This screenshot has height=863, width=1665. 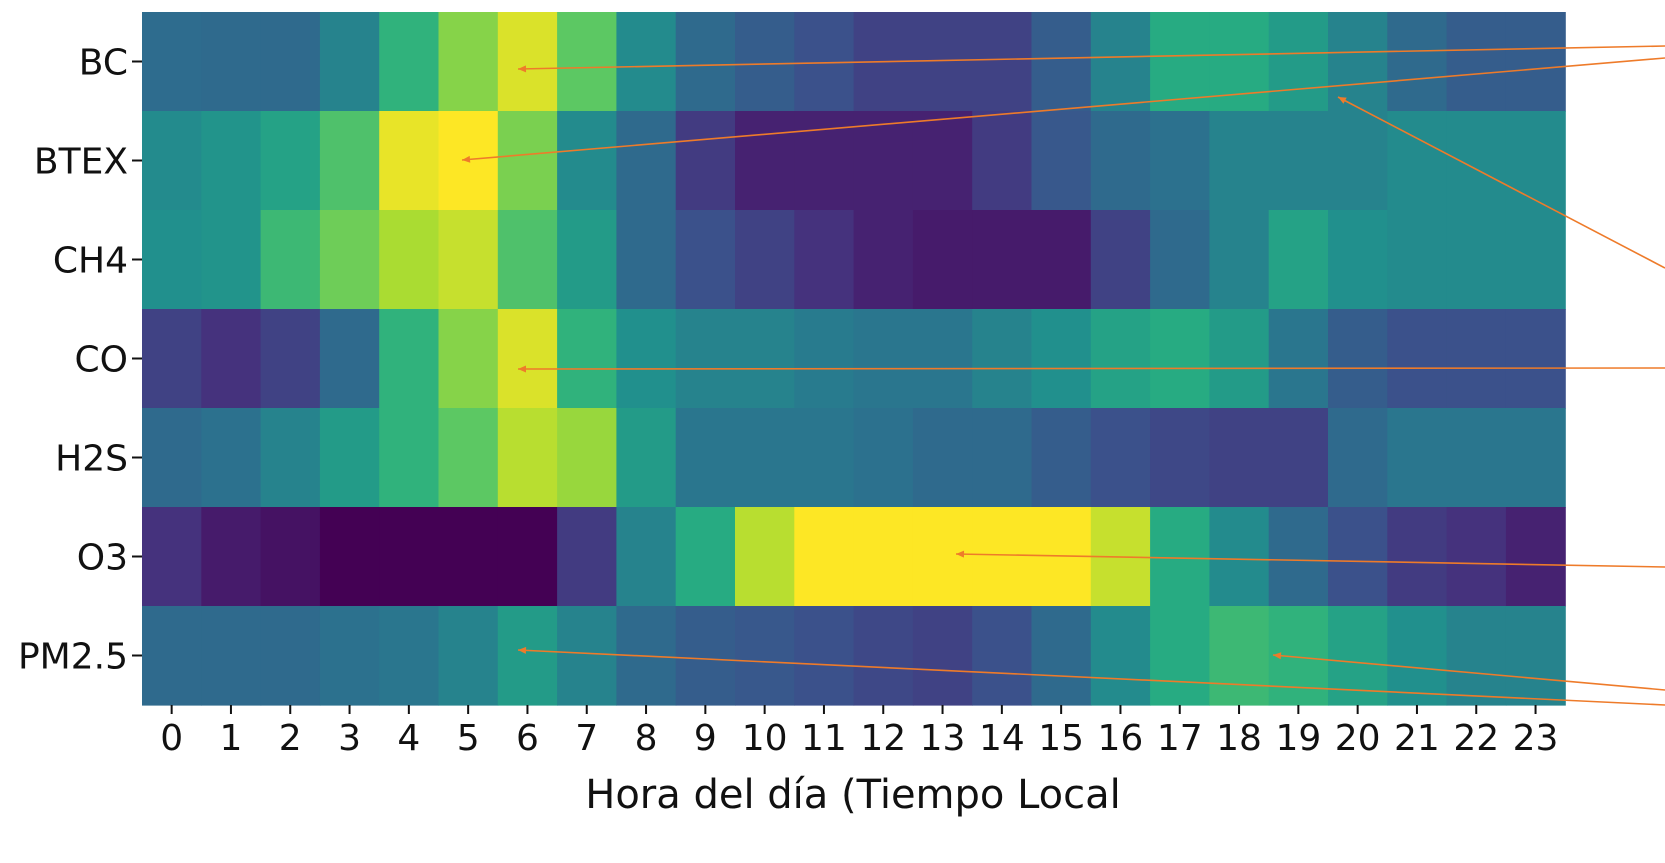 I want to click on y-tick-label: H2S, so click(x=91, y=459).